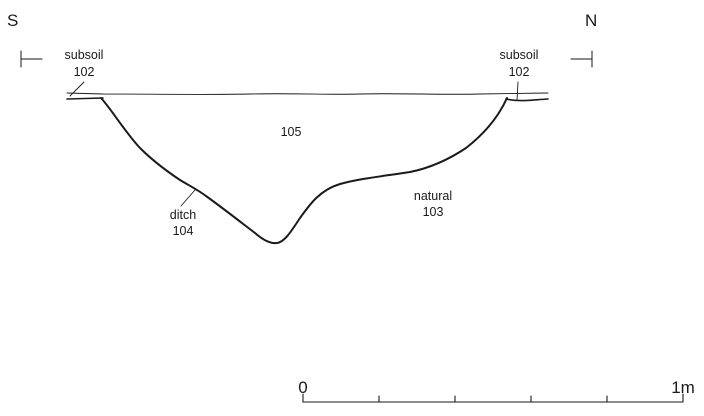  What do you see at coordinates (581, 59) in the screenshot?
I see `section-marker-right` at bounding box center [581, 59].